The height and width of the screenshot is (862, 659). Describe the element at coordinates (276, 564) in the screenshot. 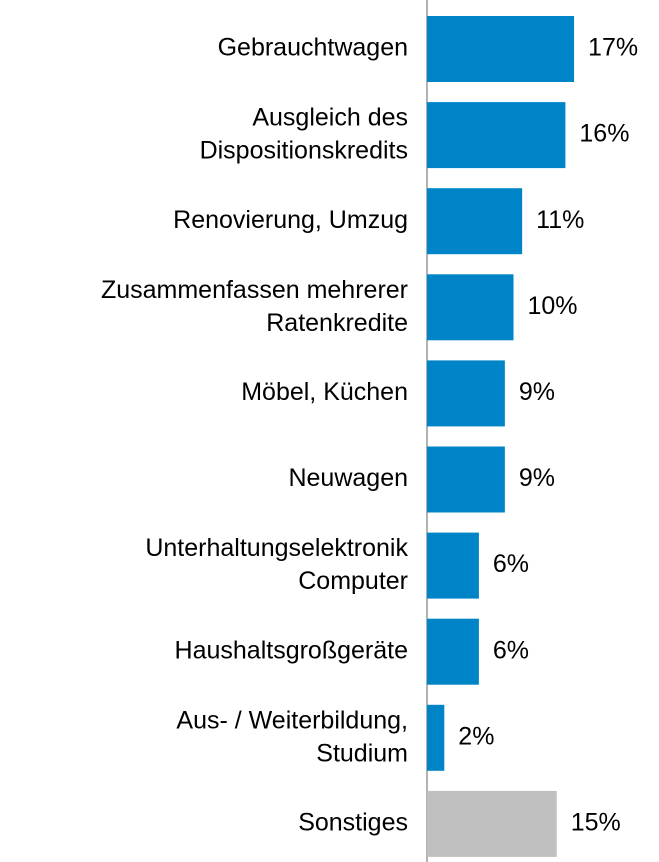

I see `category-label: Unterhaltungselektronik Computer` at that location.